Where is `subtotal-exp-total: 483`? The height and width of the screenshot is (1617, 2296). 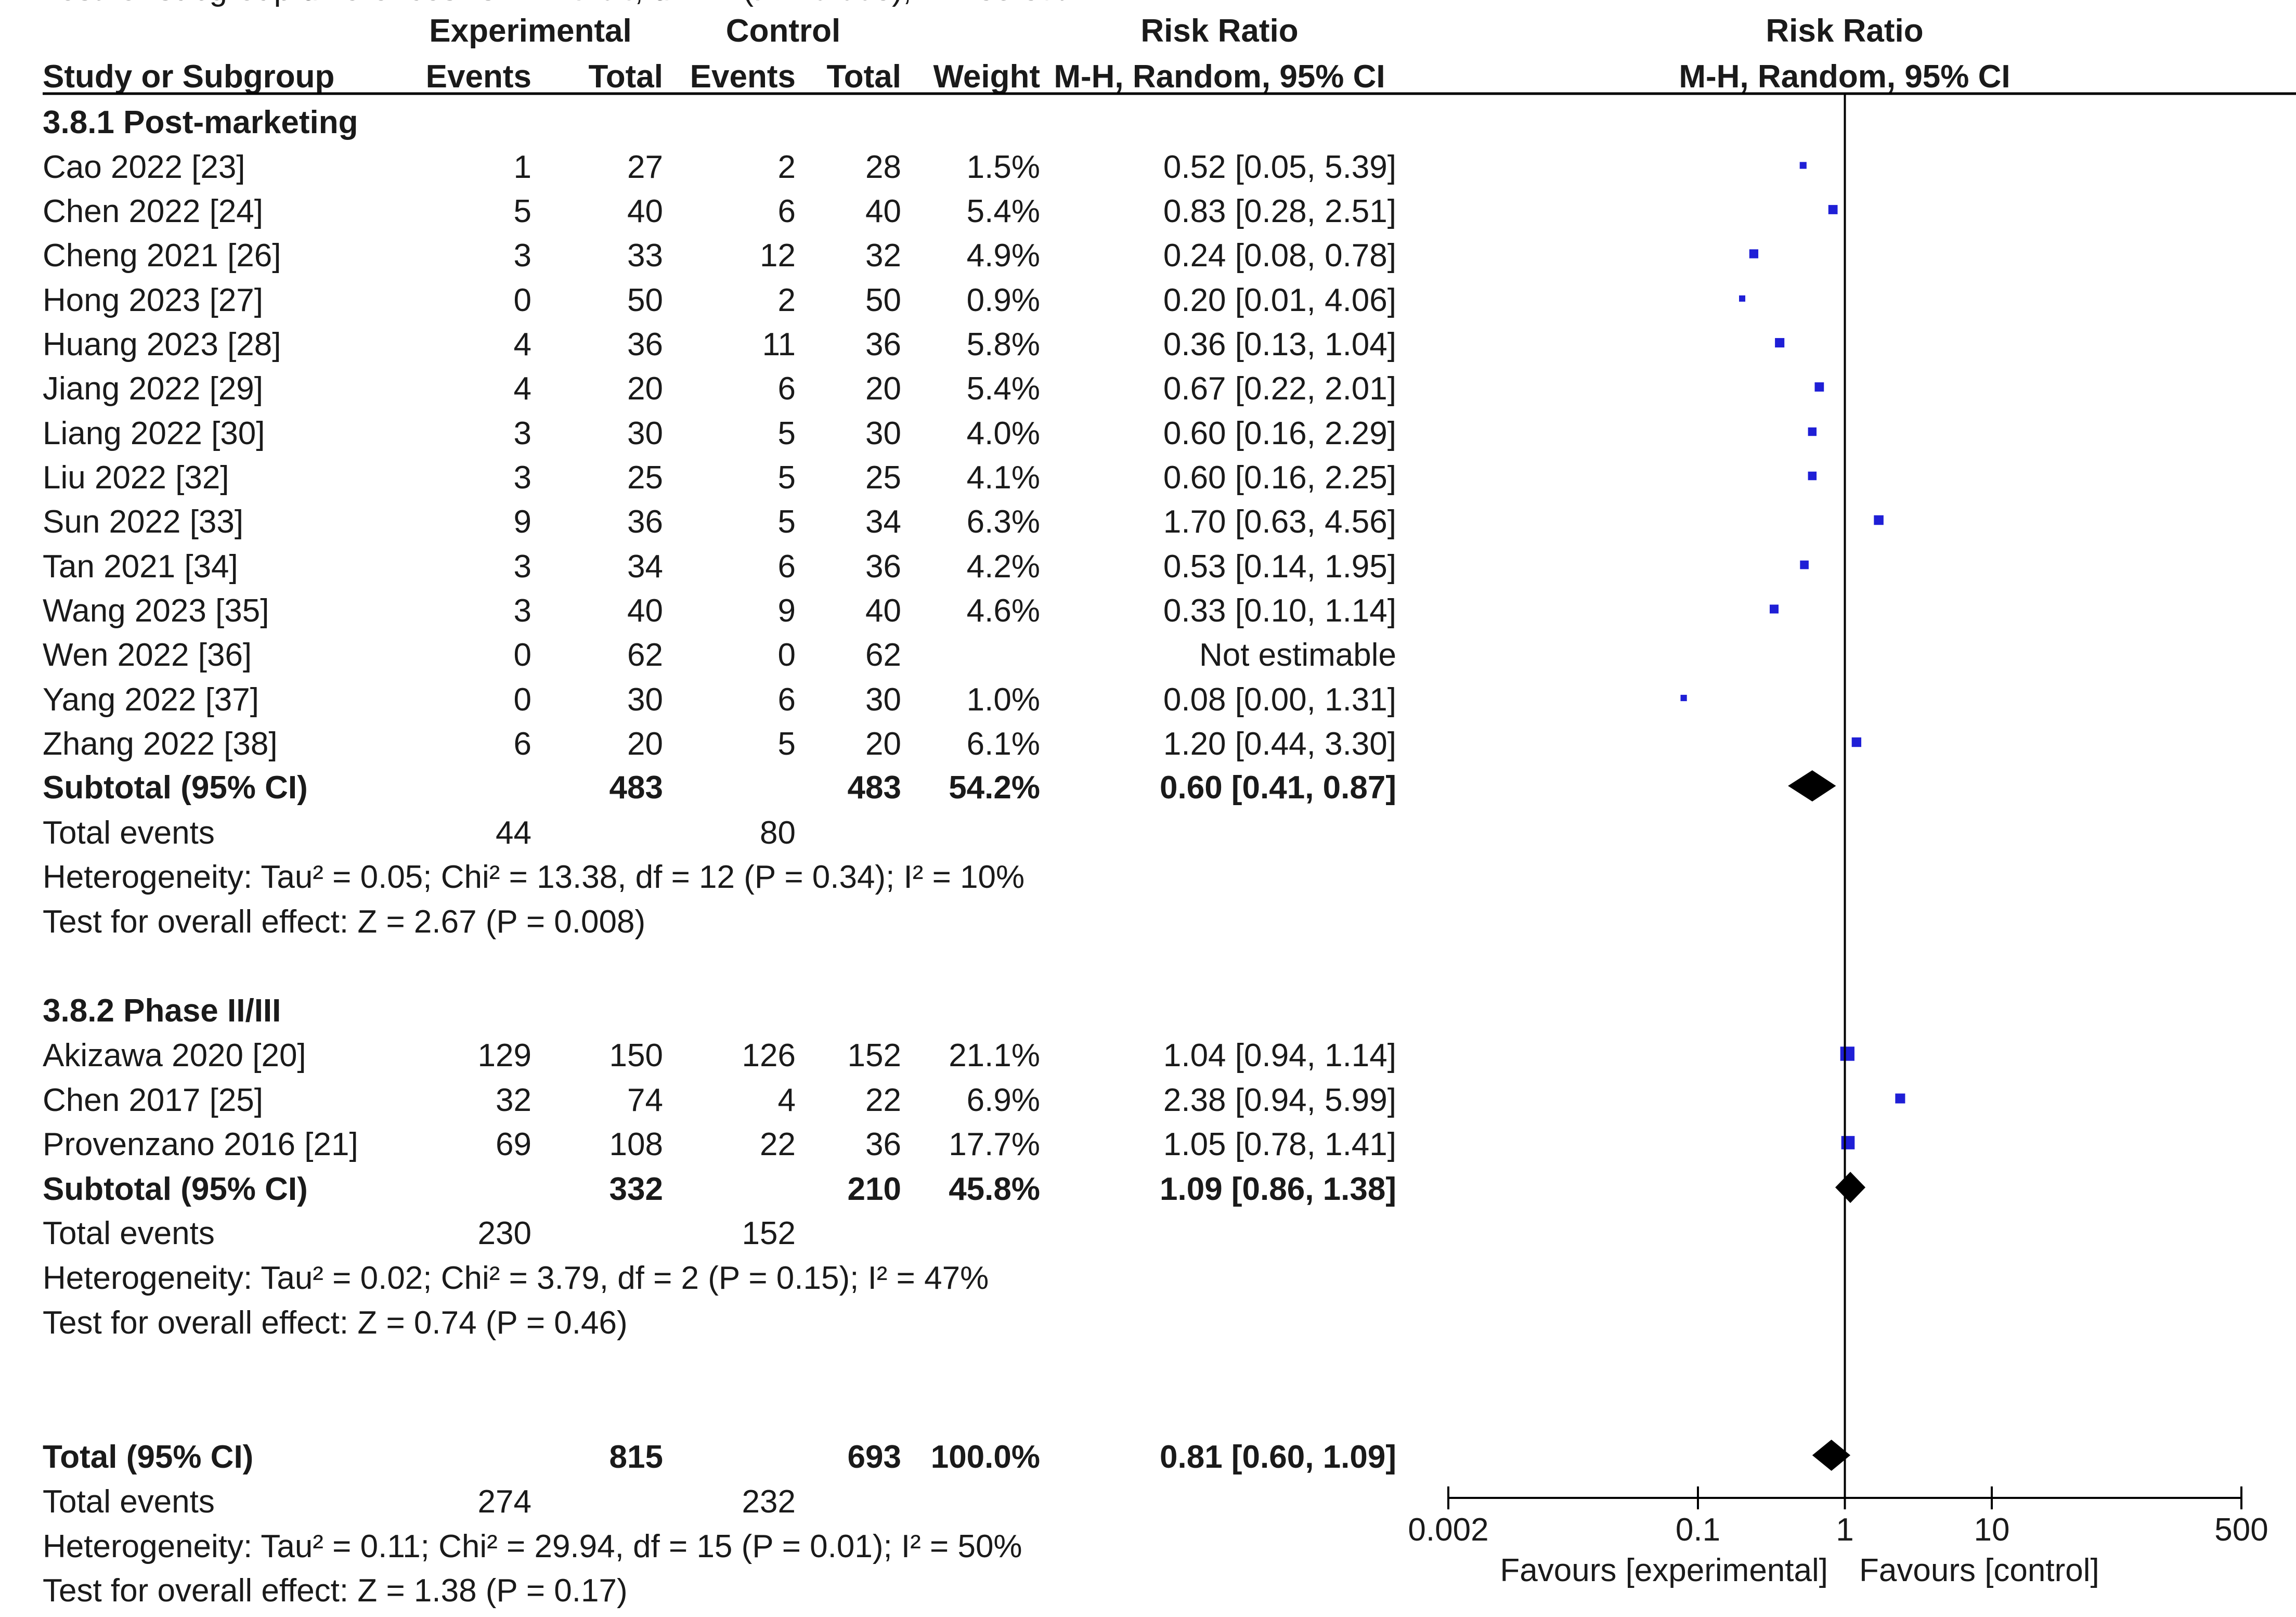 subtotal-exp-total: 483 is located at coordinates (636, 788).